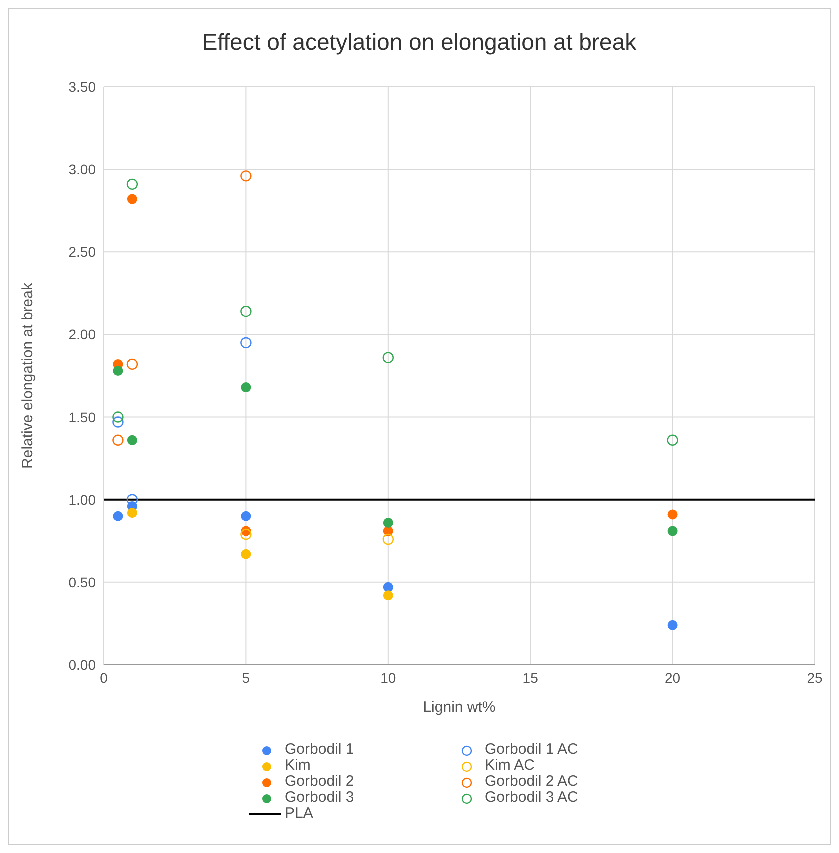 This screenshot has width=839, height=853. Describe the element at coordinates (459, 707) in the screenshot. I see `x-axis-title: Lignin wt%` at that location.